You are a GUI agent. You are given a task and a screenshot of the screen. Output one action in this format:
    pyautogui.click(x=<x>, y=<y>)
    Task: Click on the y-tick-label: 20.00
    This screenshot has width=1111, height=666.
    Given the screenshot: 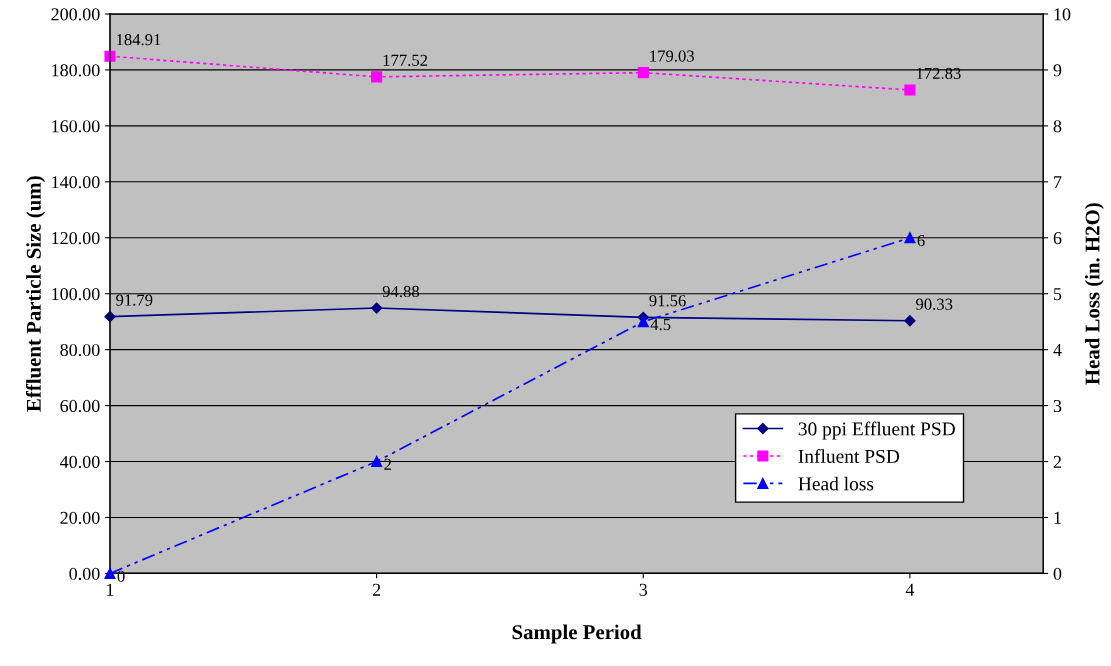 What is the action you would take?
    pyautogui.click(x=80, y=517)
    